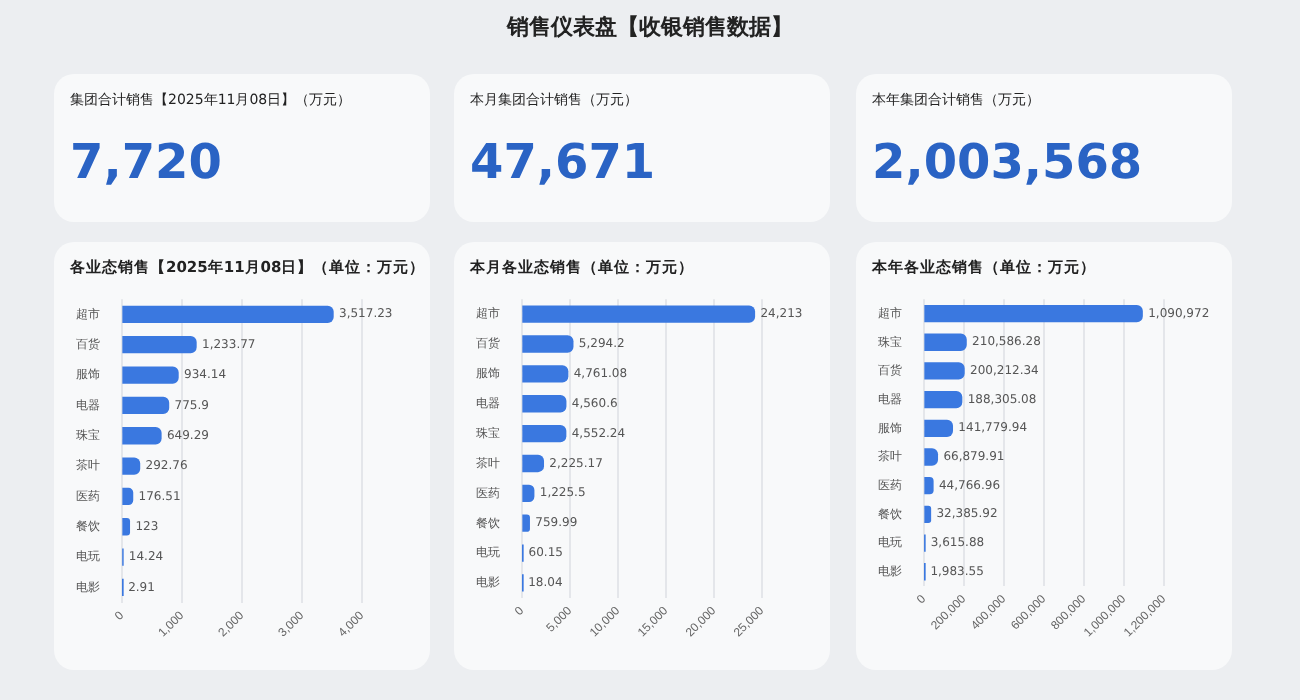  Describe the element at coordinates (147, 162) in the screenshot. I see `text: 7,720` at that location.